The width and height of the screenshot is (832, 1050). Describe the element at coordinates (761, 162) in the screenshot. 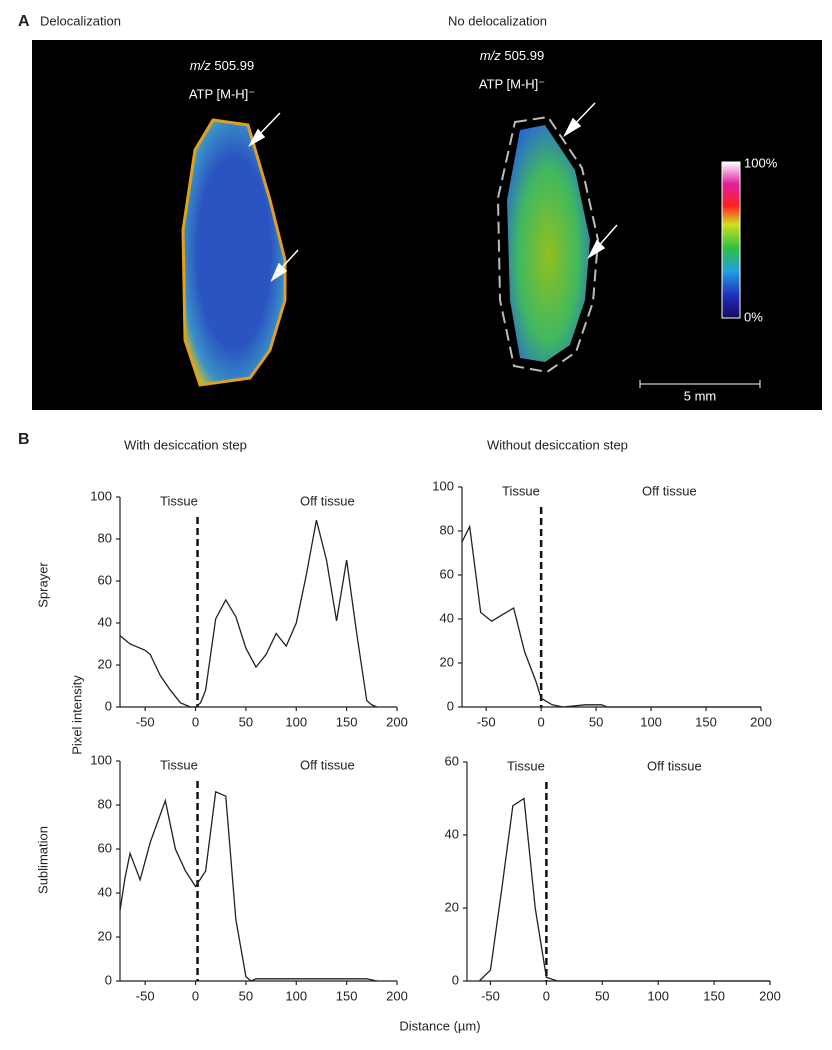

I see `colorbar-label: 100%` at that location.